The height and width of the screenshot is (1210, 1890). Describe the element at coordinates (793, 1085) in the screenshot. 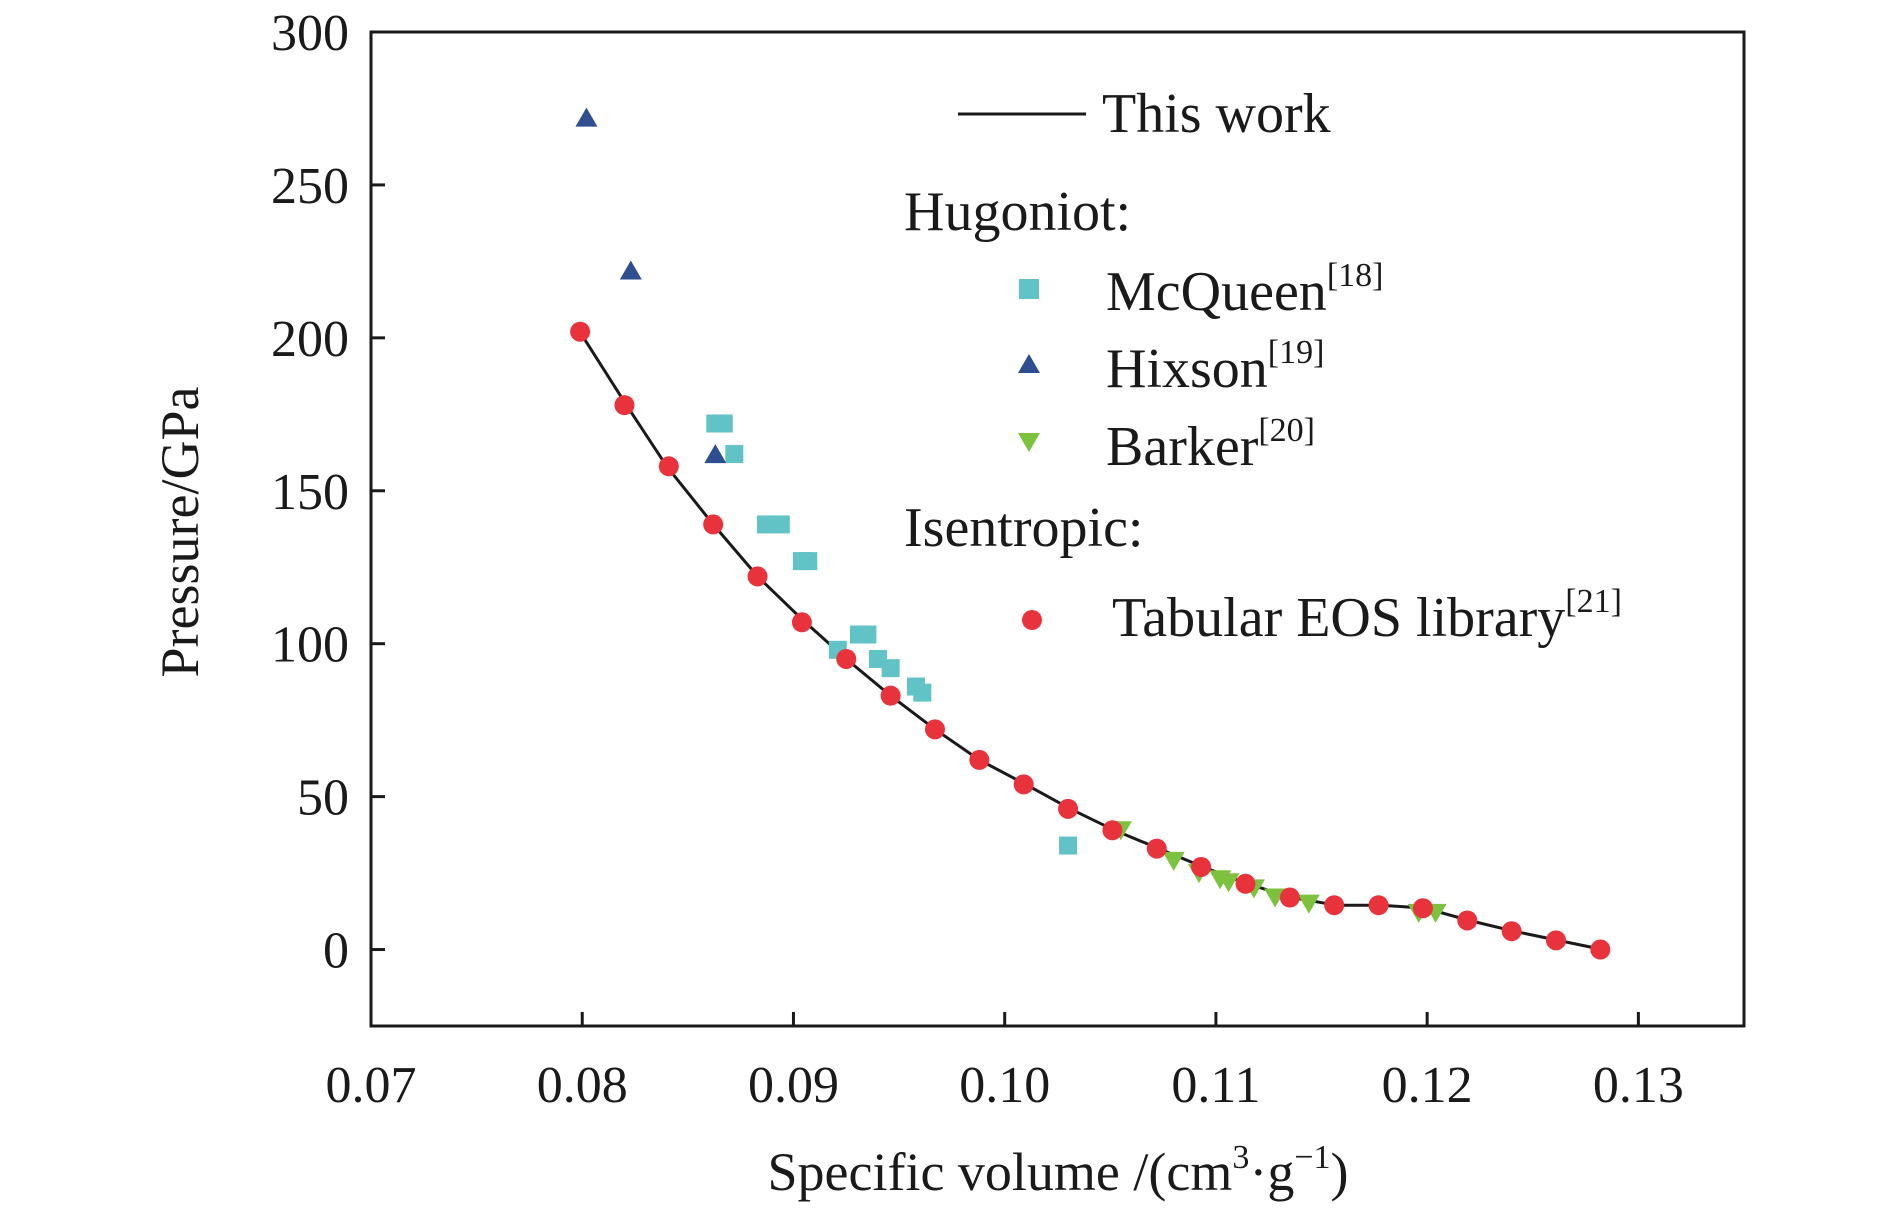

I see `x-tick-label: 0.09` at that location.